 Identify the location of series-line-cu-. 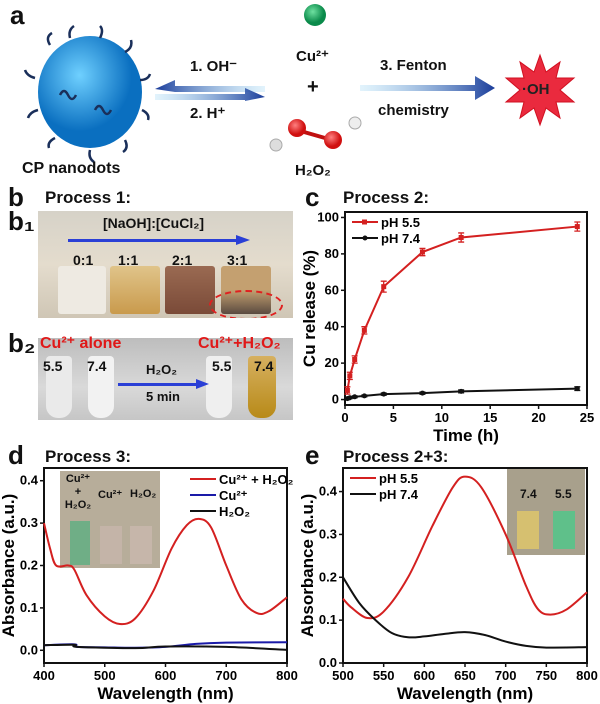
(165, 645).